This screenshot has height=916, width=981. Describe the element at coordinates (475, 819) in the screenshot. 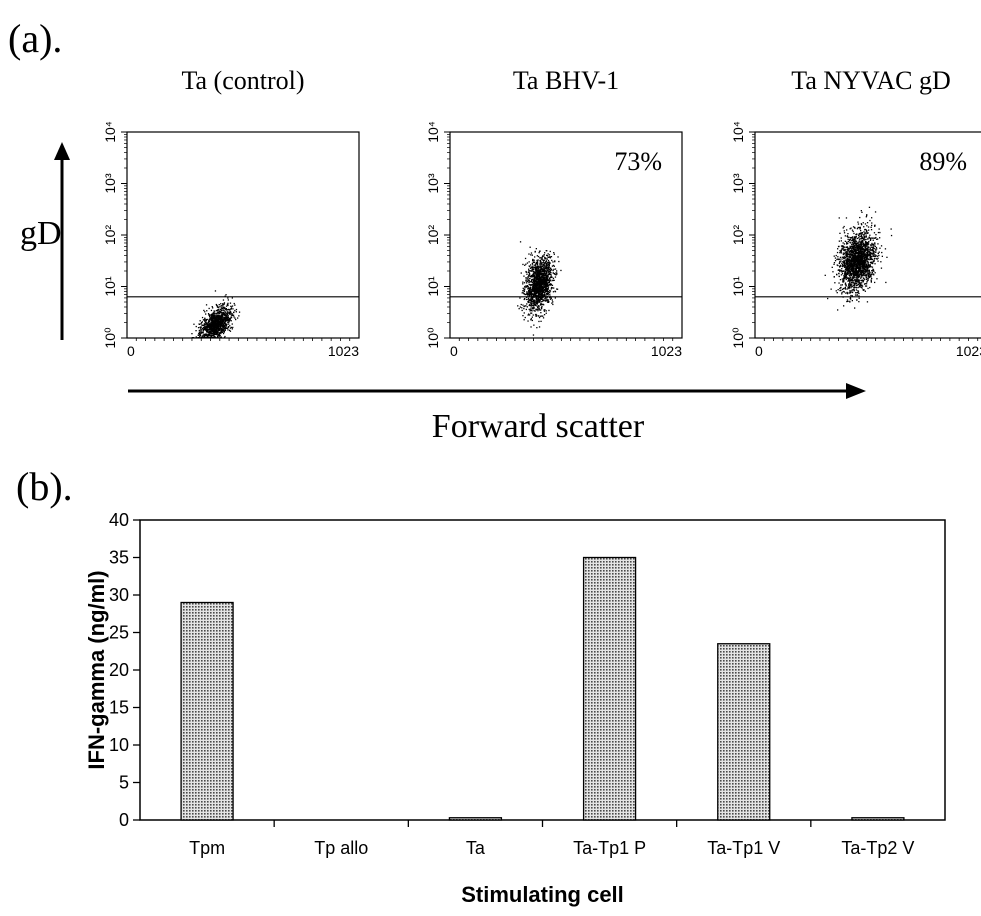

I see `bar` at that location.